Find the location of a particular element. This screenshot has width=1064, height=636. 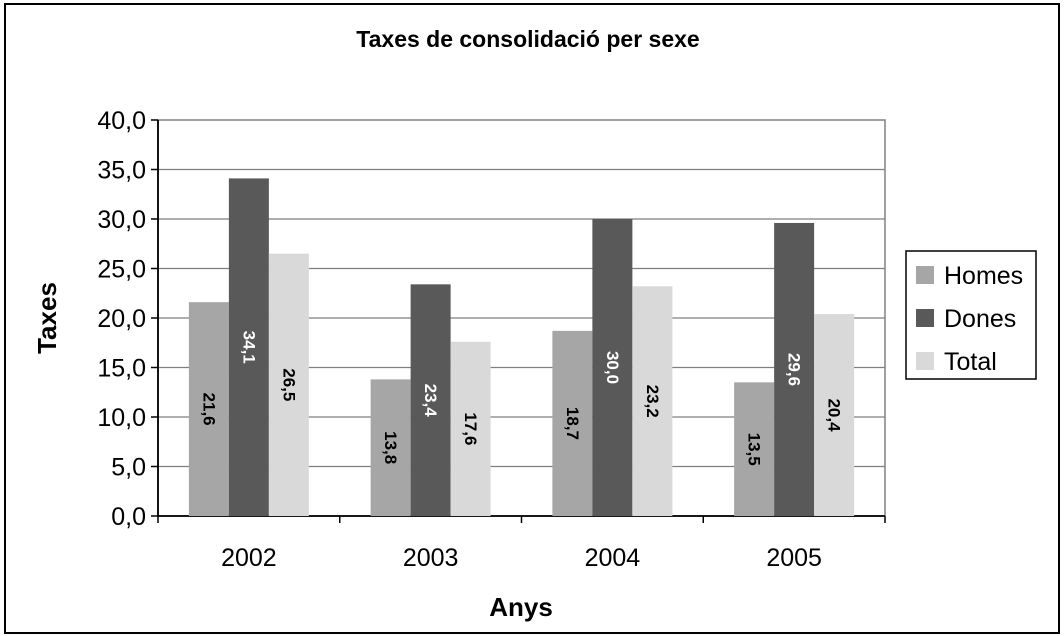

data-label: 30,0 is located at coordinates (612, 367).